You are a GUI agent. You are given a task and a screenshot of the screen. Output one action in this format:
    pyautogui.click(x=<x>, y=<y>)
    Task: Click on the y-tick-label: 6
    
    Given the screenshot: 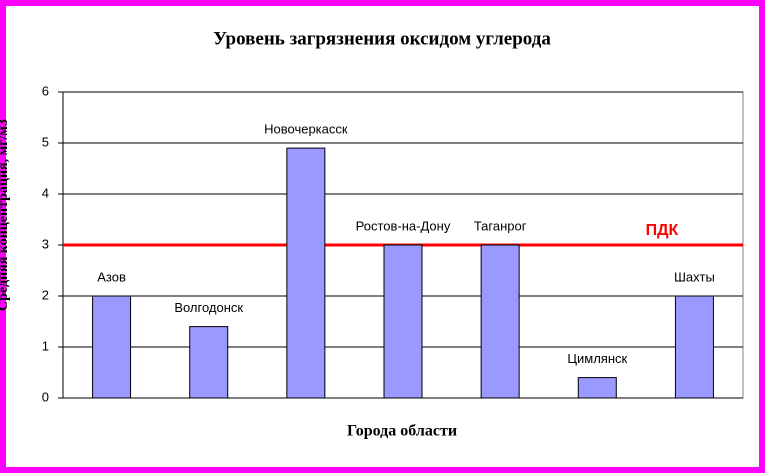 What is the action you would take?
    pyautogui.click(x=45, y=90)
    